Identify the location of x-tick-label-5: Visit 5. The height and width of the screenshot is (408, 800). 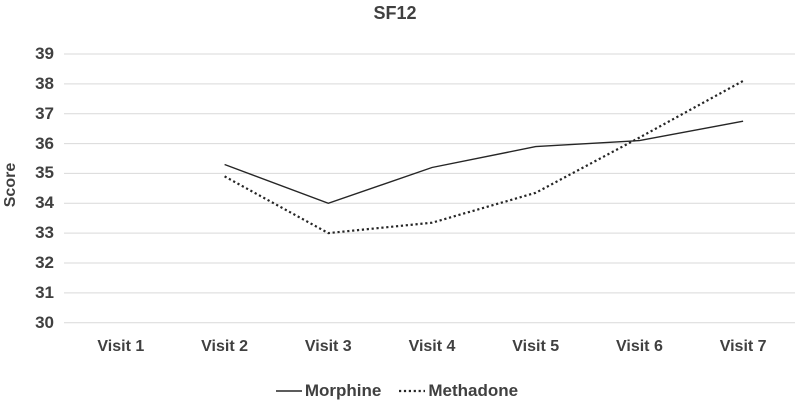
(536, 346).